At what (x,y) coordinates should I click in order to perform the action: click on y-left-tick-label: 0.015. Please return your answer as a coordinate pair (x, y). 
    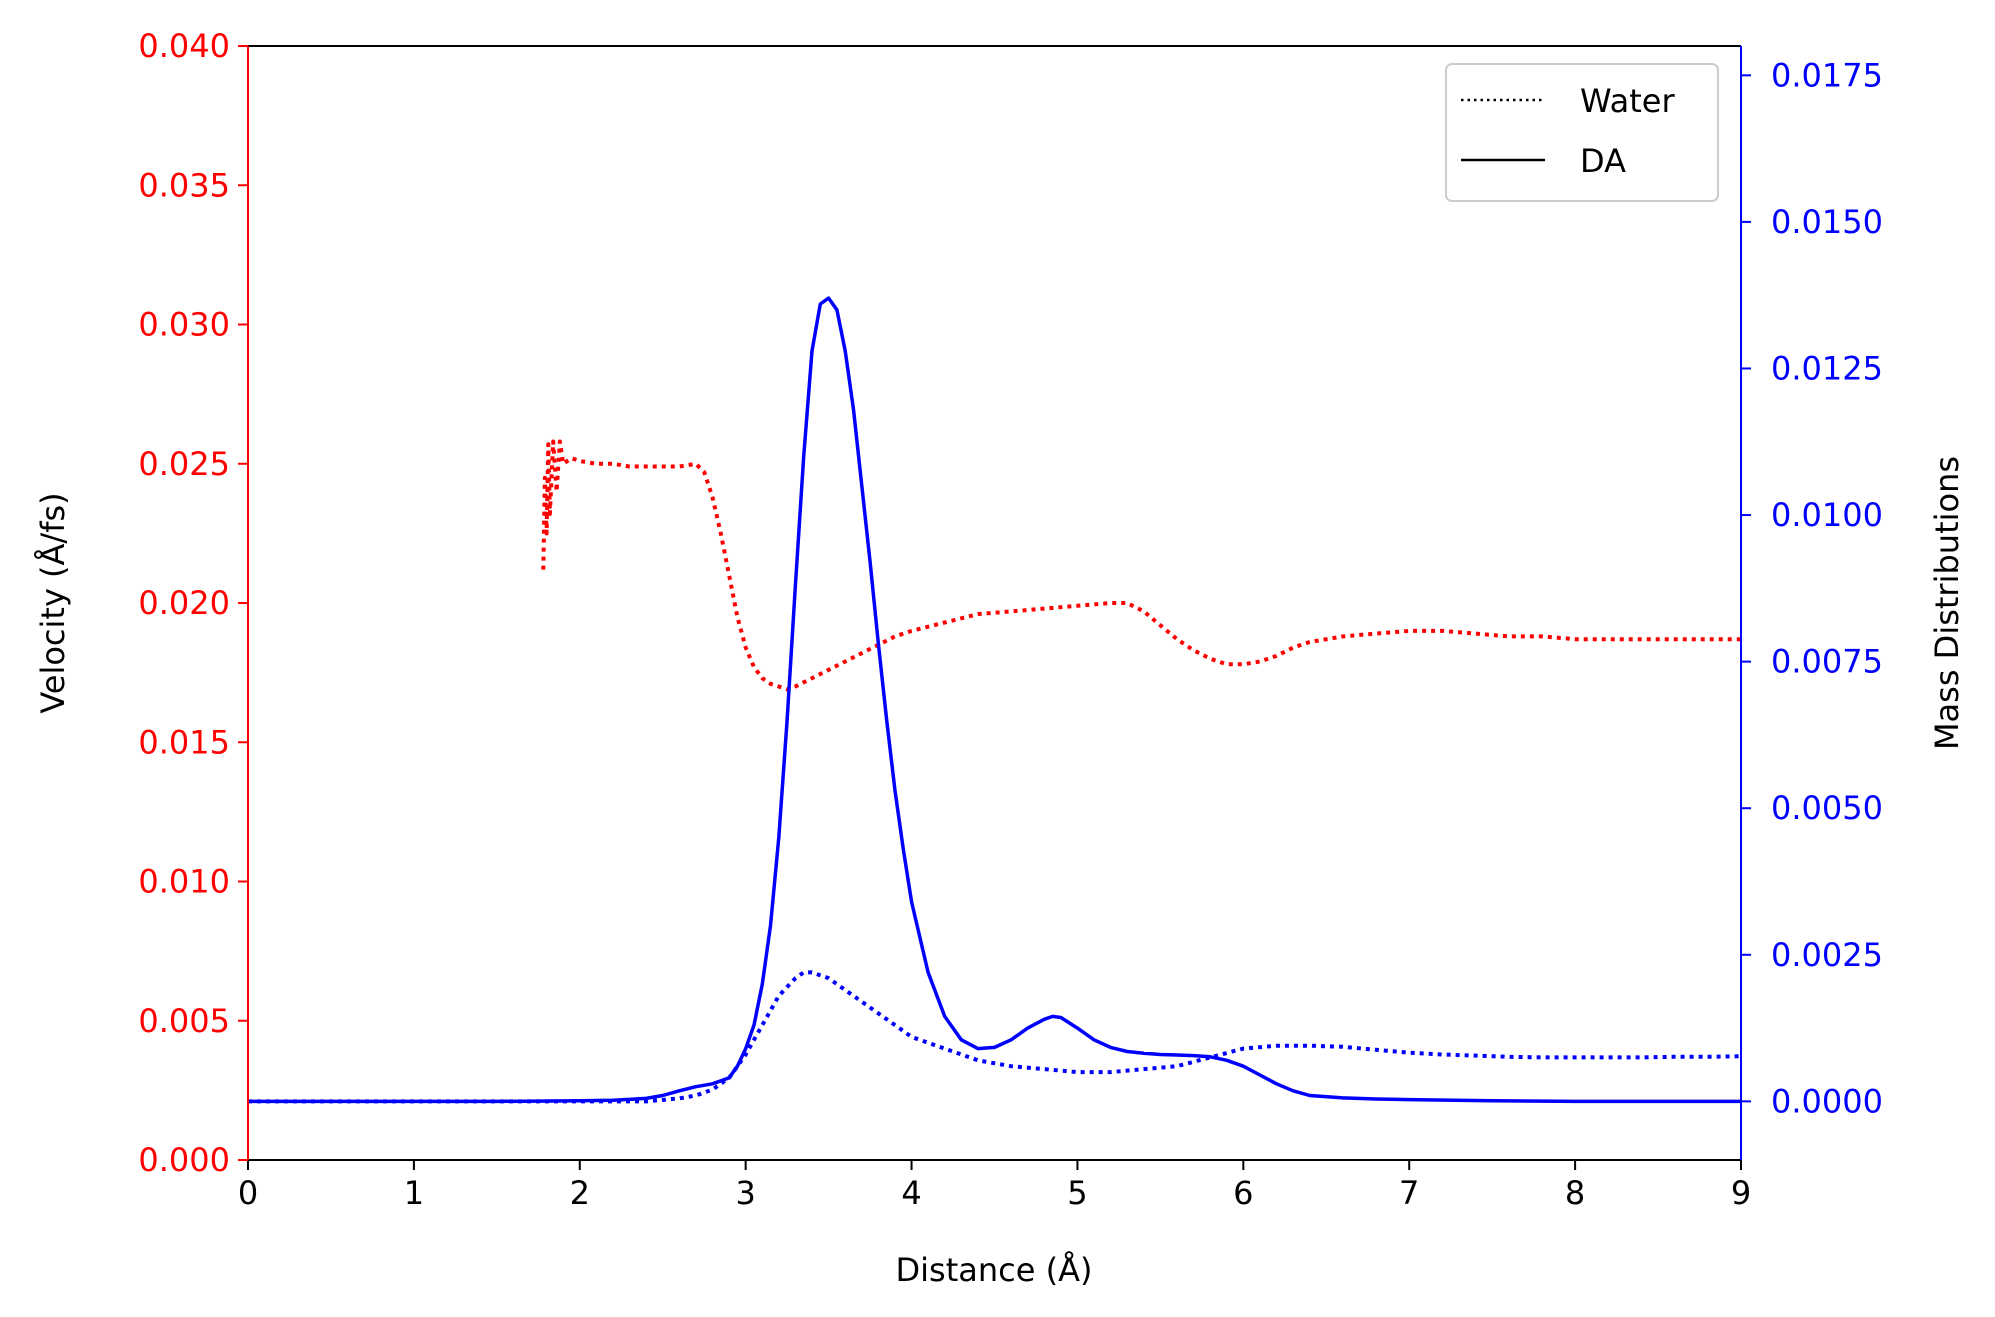
    Looking at the image, I should click on (184, 742).